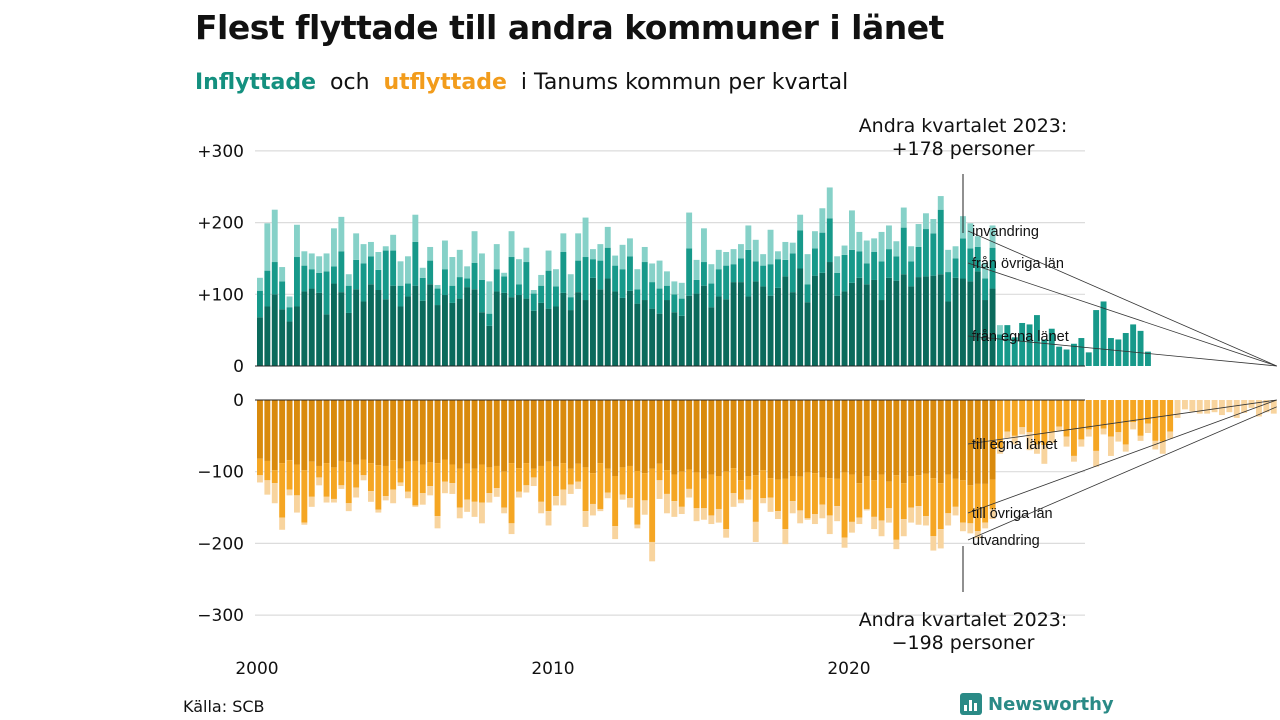 Image resolution: width=1280 pixels, height=720 pixels. I want to click on brand-name: Newsworthy, so click(1051, 704).